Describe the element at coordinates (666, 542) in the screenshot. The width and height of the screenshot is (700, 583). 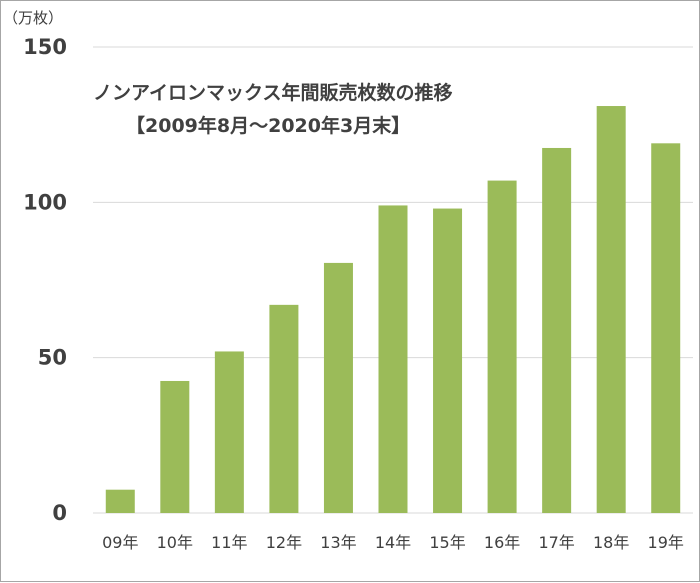
I see `x-tick-label: 19年` at that location.